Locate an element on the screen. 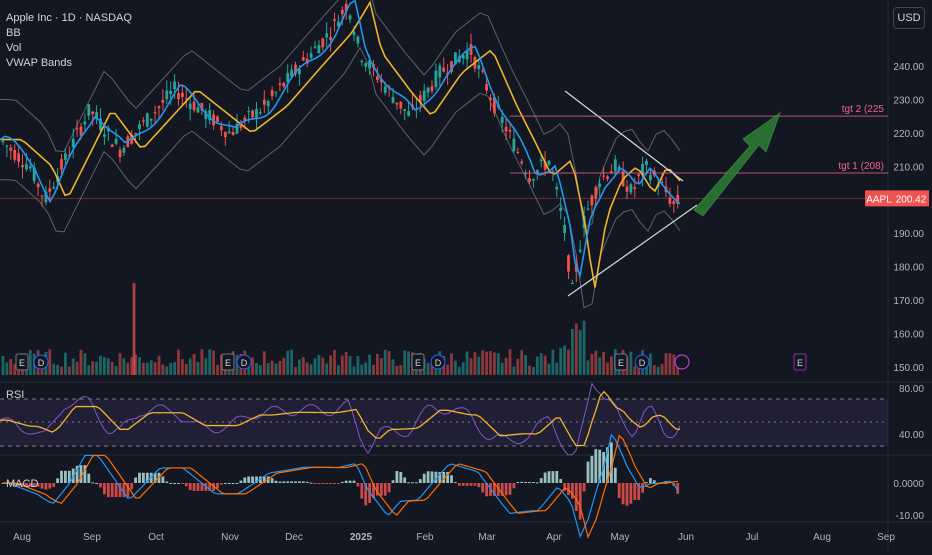  macd-label: MACD is located at coordinates (22, 484).